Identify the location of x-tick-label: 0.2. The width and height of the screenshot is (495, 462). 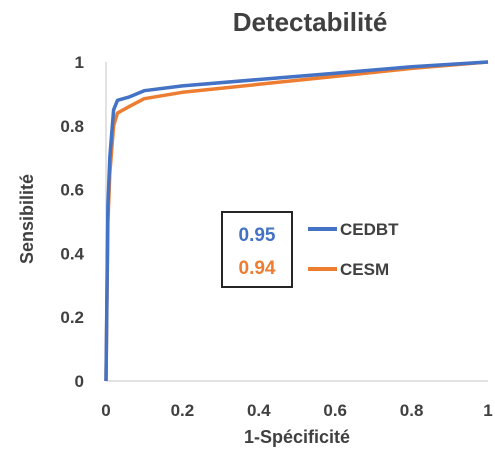
(183, 410).